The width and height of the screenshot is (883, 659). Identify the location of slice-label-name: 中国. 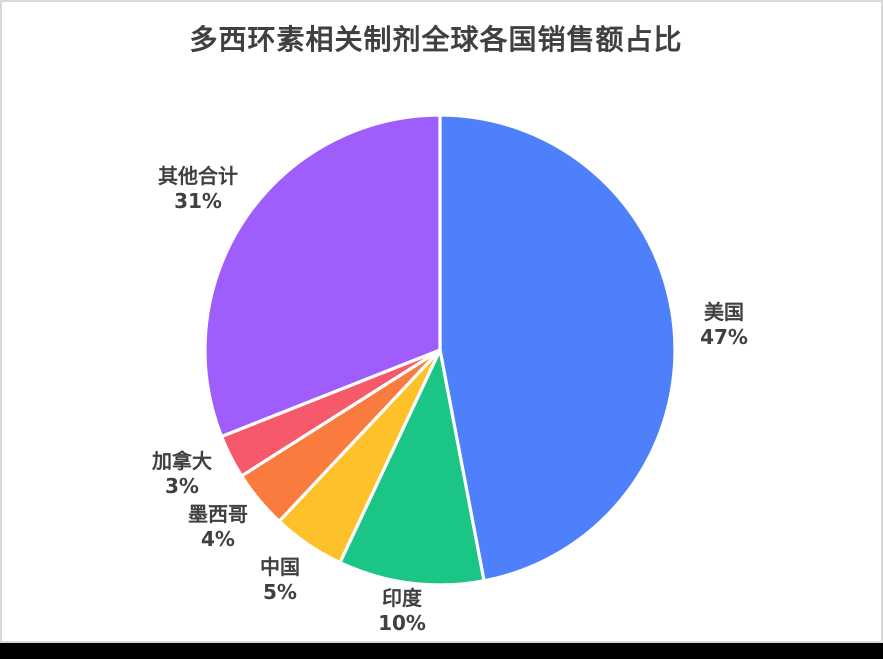
(280, 567).